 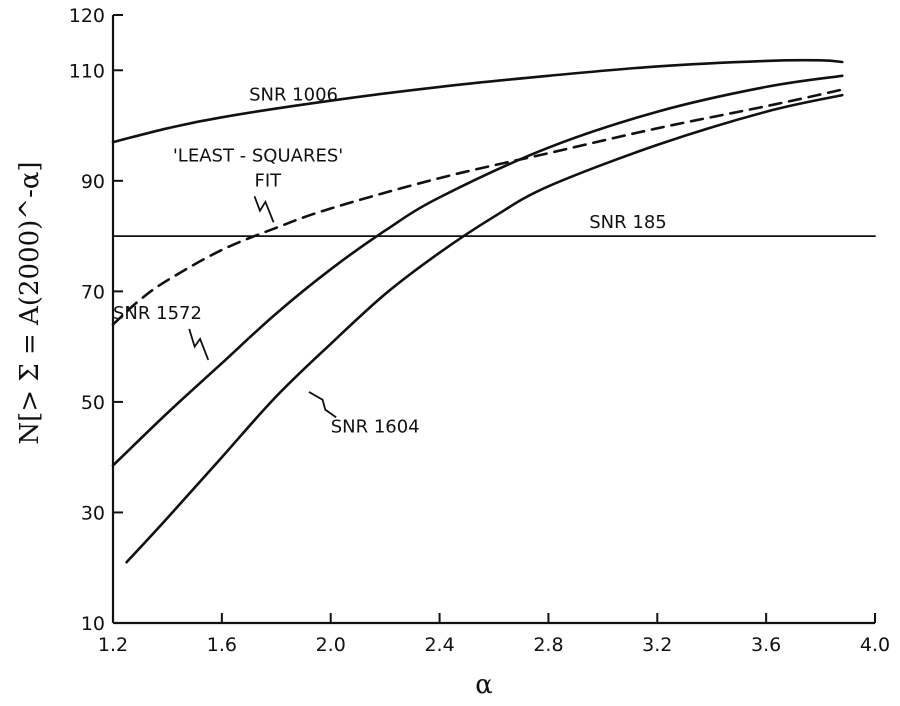 I want to click on x-axis-title: α, so click(x=484, y=685).